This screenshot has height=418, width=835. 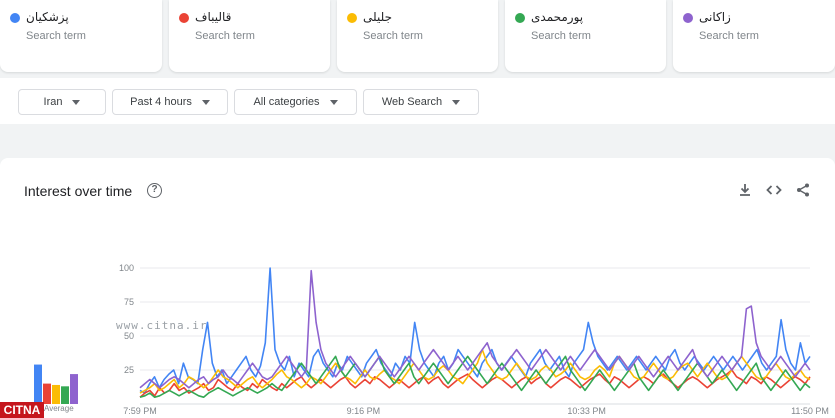 What do you see at coordinates (364, 411) in the screenshot?
I see `x-tick-label: 9:16 PM` at bounding box center [364, 411].